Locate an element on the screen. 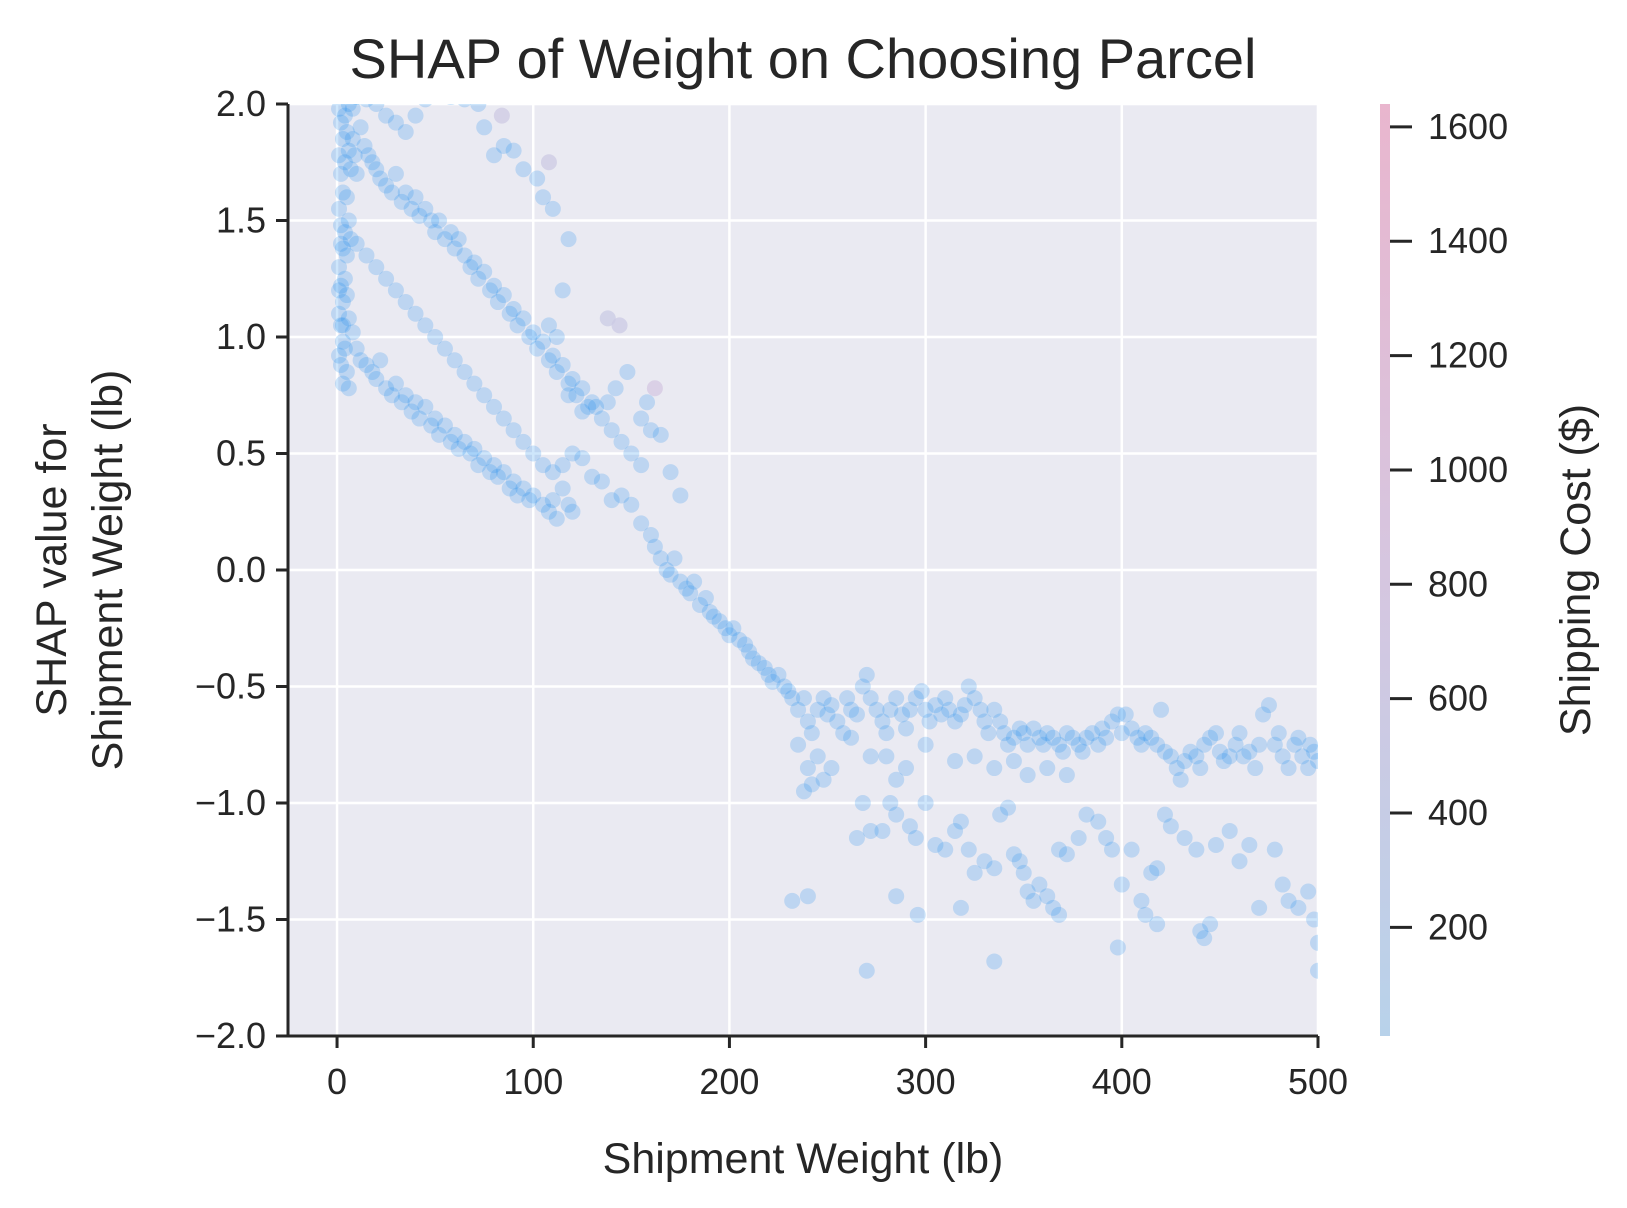 The height and width of the screenshot is (1208, 1627). y-tick-label: −0.5 is located at coordinates (230, 686).